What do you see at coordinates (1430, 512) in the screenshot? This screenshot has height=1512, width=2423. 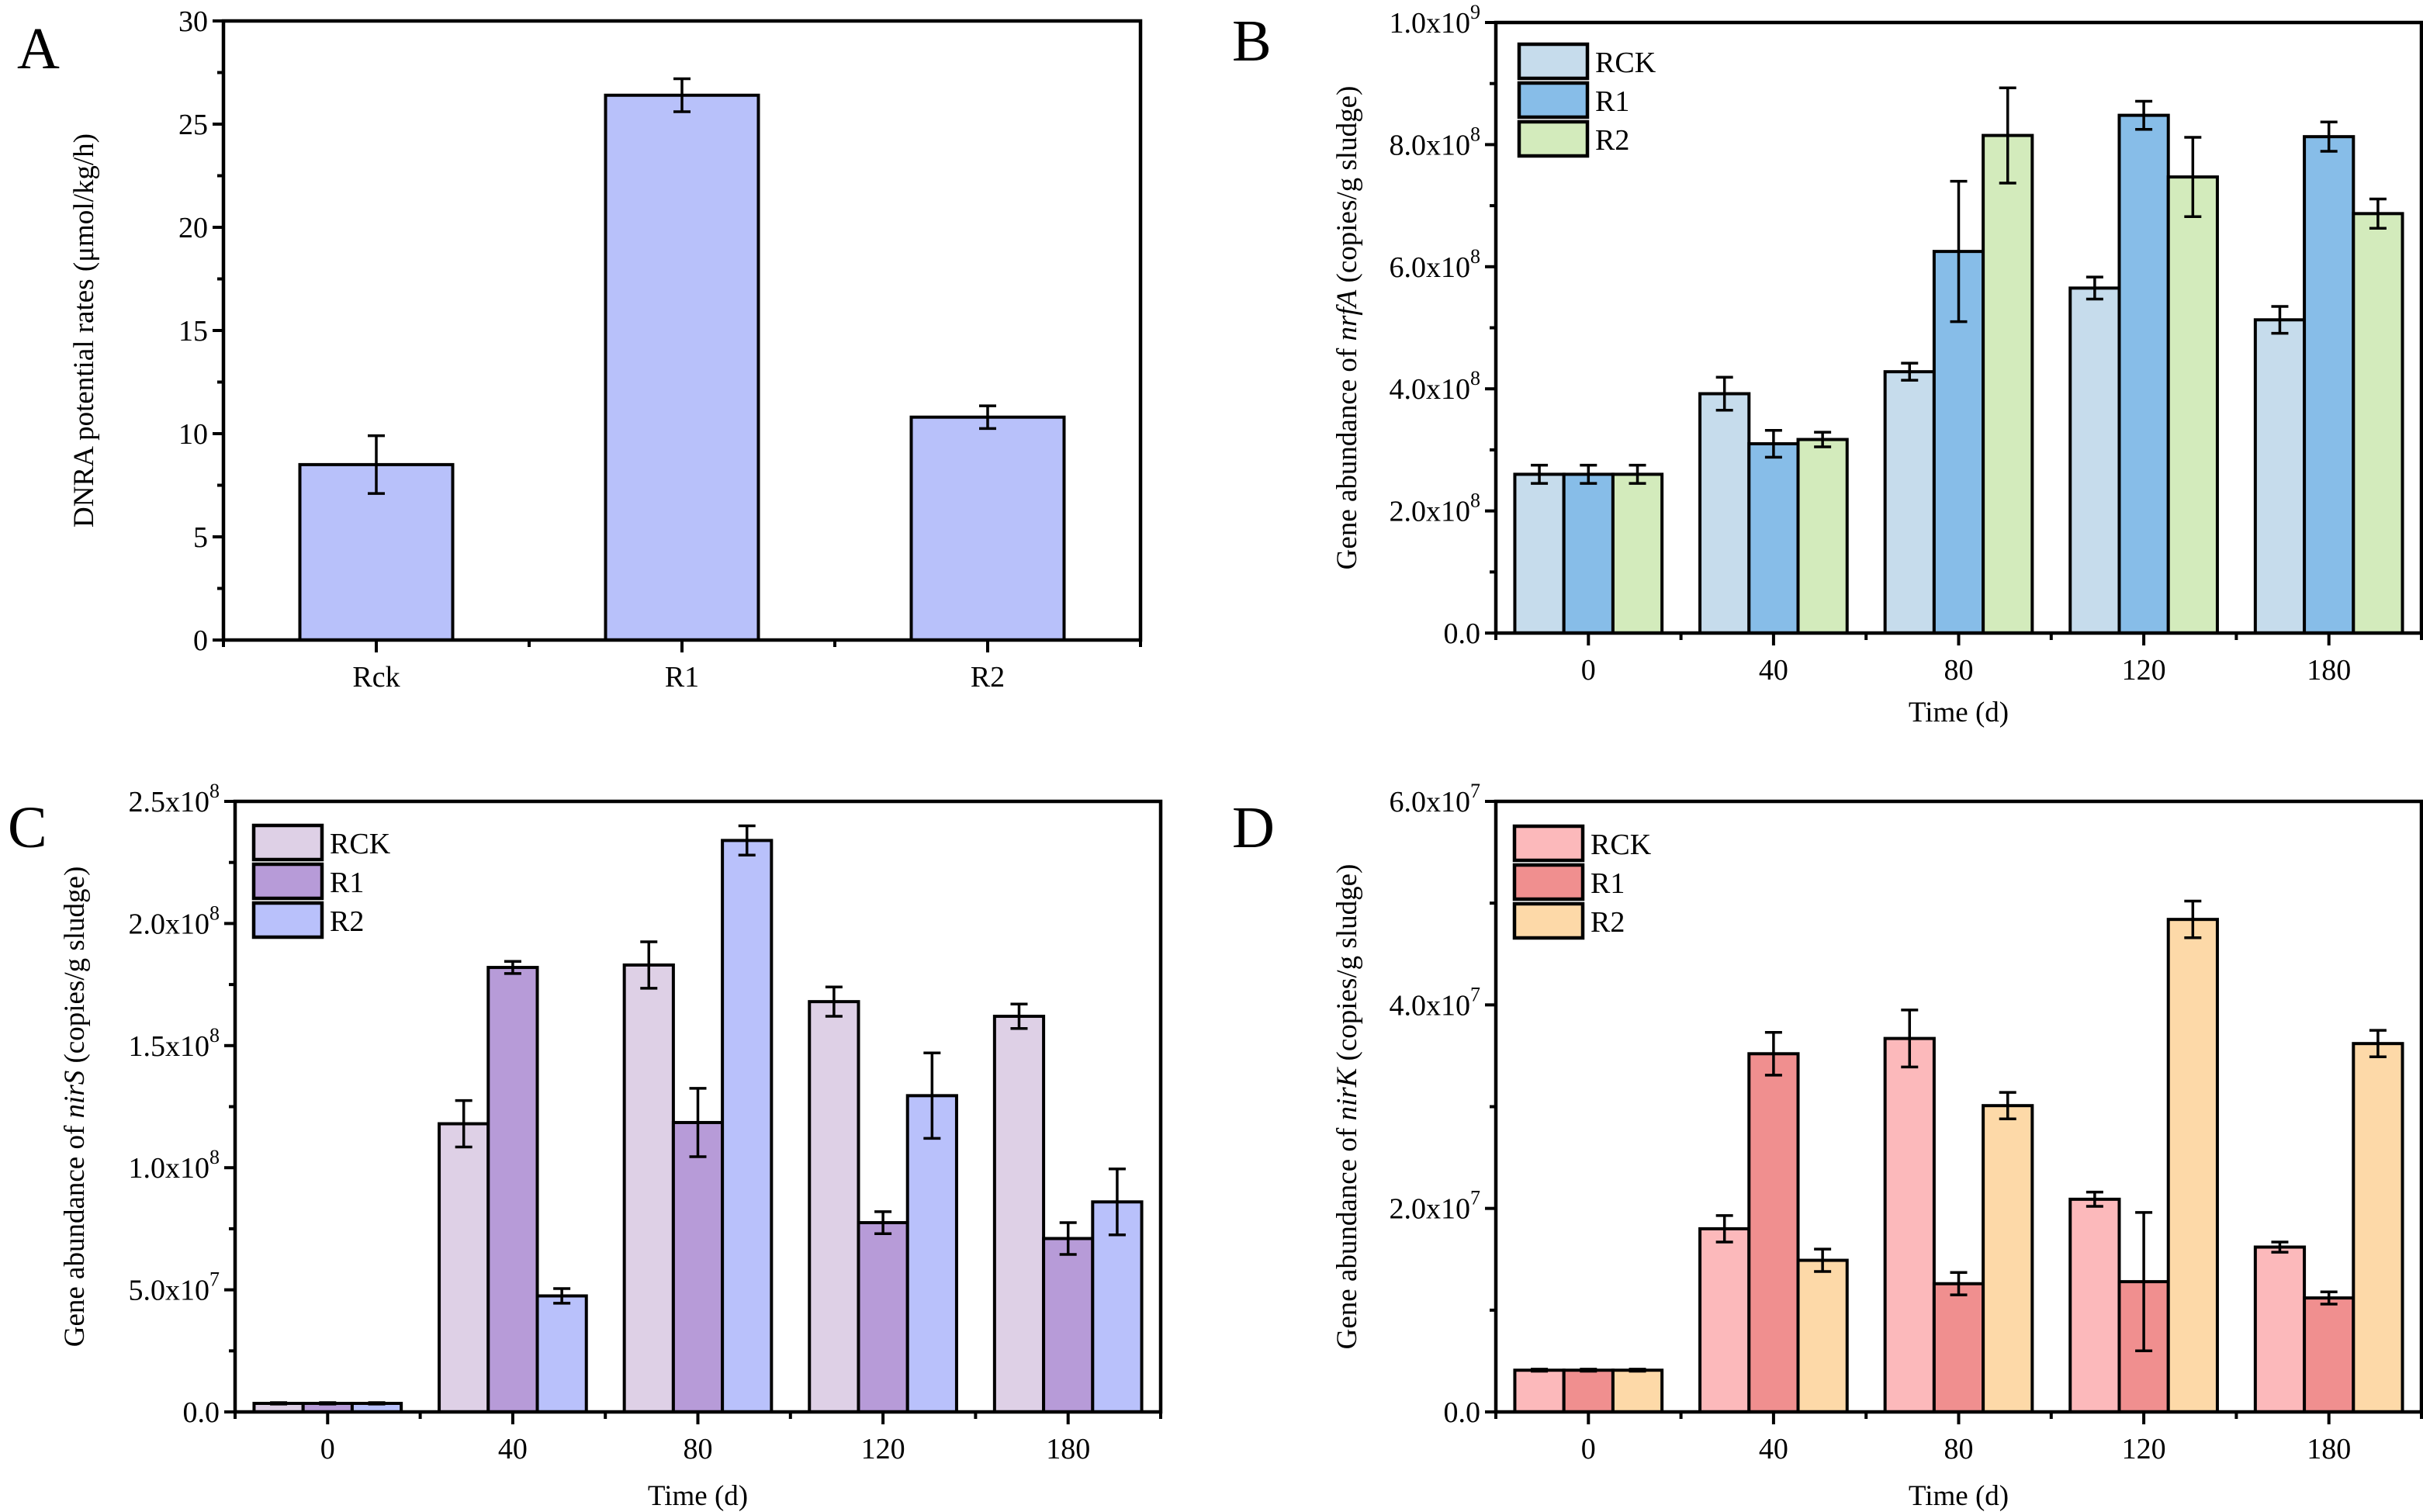 I see `tick-mantissa: 2.0x10` at bounding box center [1430, 512].